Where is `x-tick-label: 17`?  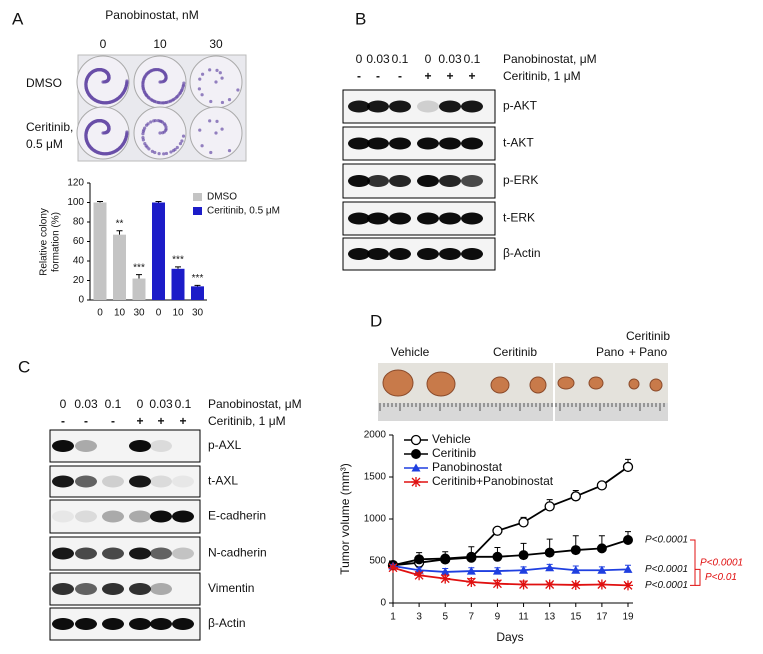 x-tick-label: 17 is located at coordinates (602, 617).